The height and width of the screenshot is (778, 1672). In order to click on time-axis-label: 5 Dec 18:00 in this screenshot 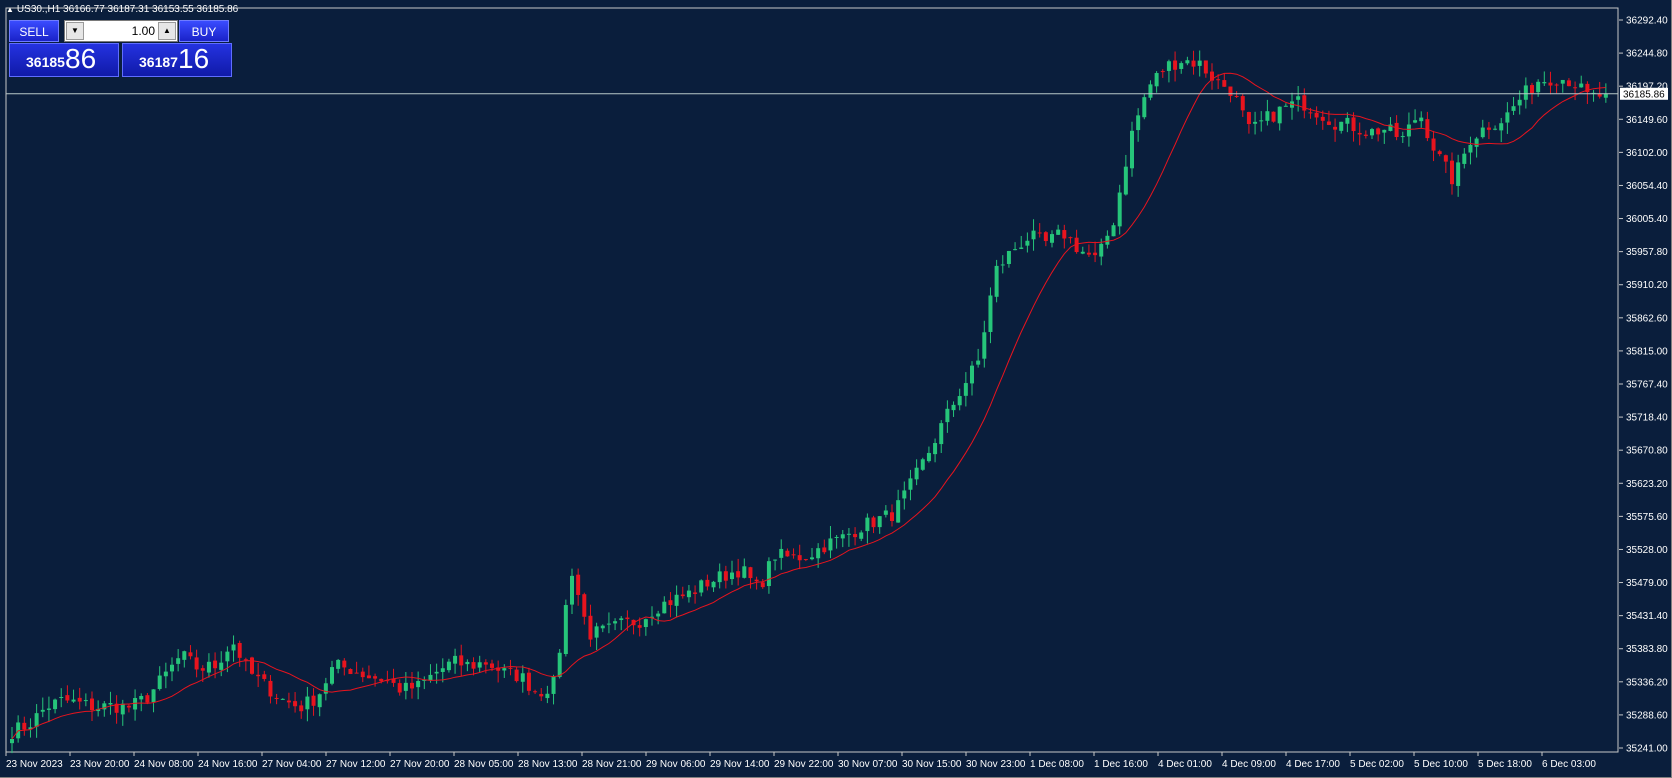, I will do `click(1505, 764)`.